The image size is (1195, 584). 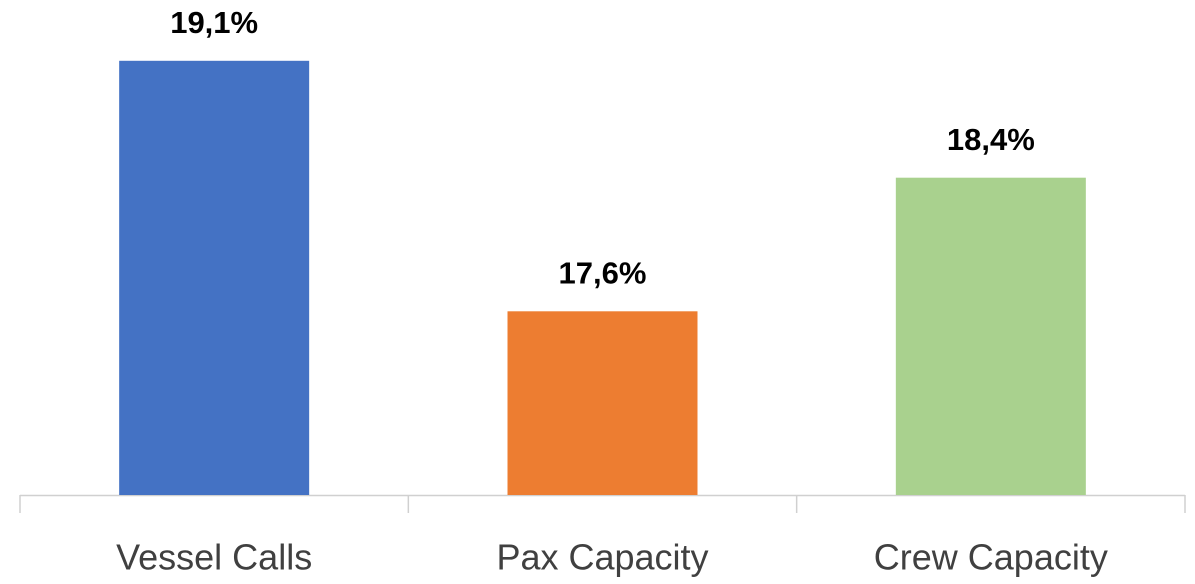 What do you see at coordinates (991, 139) in the screenshot?
I see `data-label: 18,4%` at bounding box center [991, 139].